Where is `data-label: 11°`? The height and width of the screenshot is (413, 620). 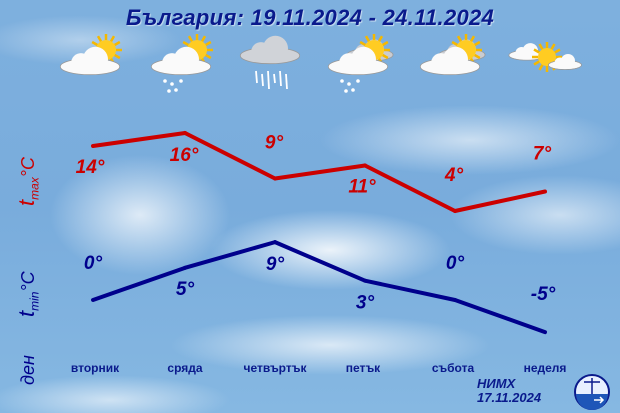 data-label: 11° is located at coordinates (362, 187).